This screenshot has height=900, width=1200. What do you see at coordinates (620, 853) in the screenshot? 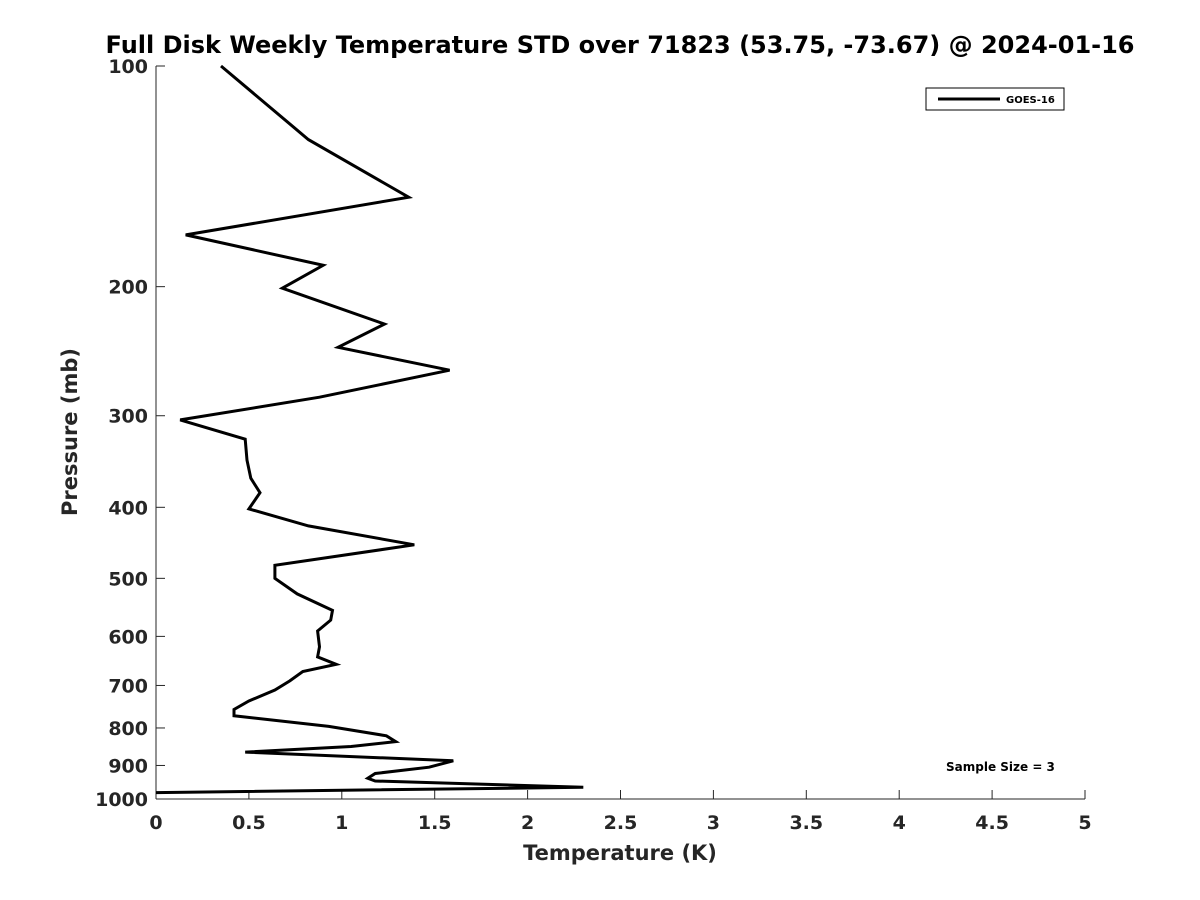
I see `x-axis-label: Temperature (K)` at bounding box center [620, 853].